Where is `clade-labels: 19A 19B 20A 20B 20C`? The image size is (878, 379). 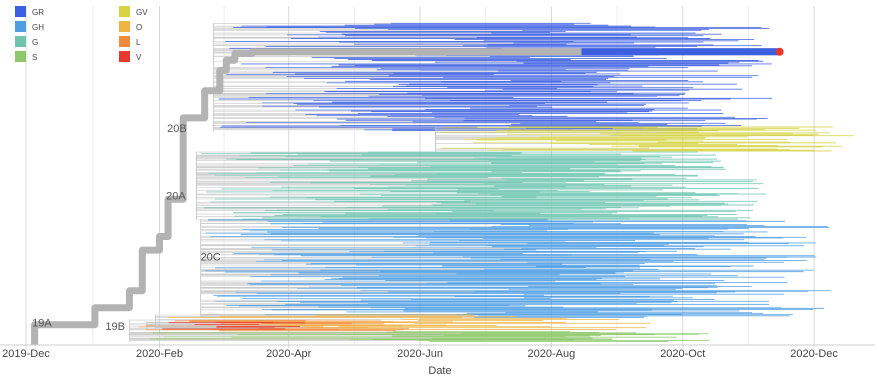 clade-labels: 19A 19B 20A 20B 20C is located at coordinates (126, 228).